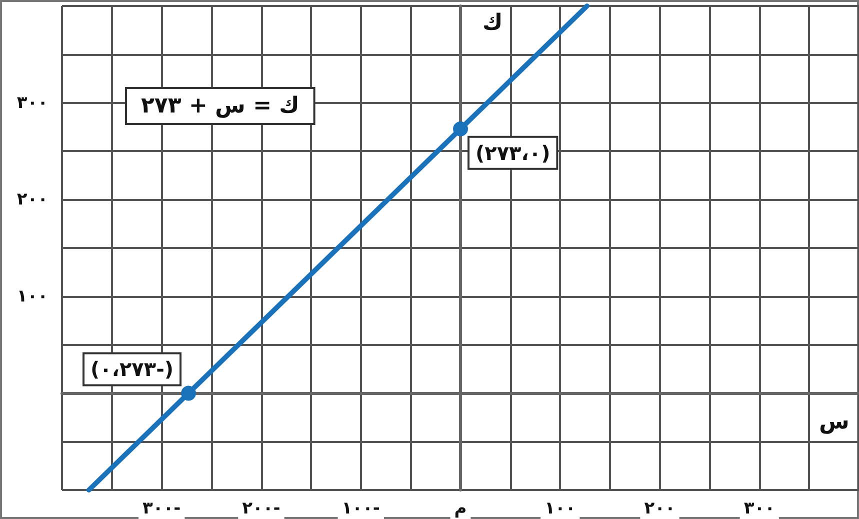 The image size is (859, 519). What do you see at coordinates (261, 508) in the screenshot?
I see `x-tick-label: ٢٠٠-` at bounding box center [261, 508].